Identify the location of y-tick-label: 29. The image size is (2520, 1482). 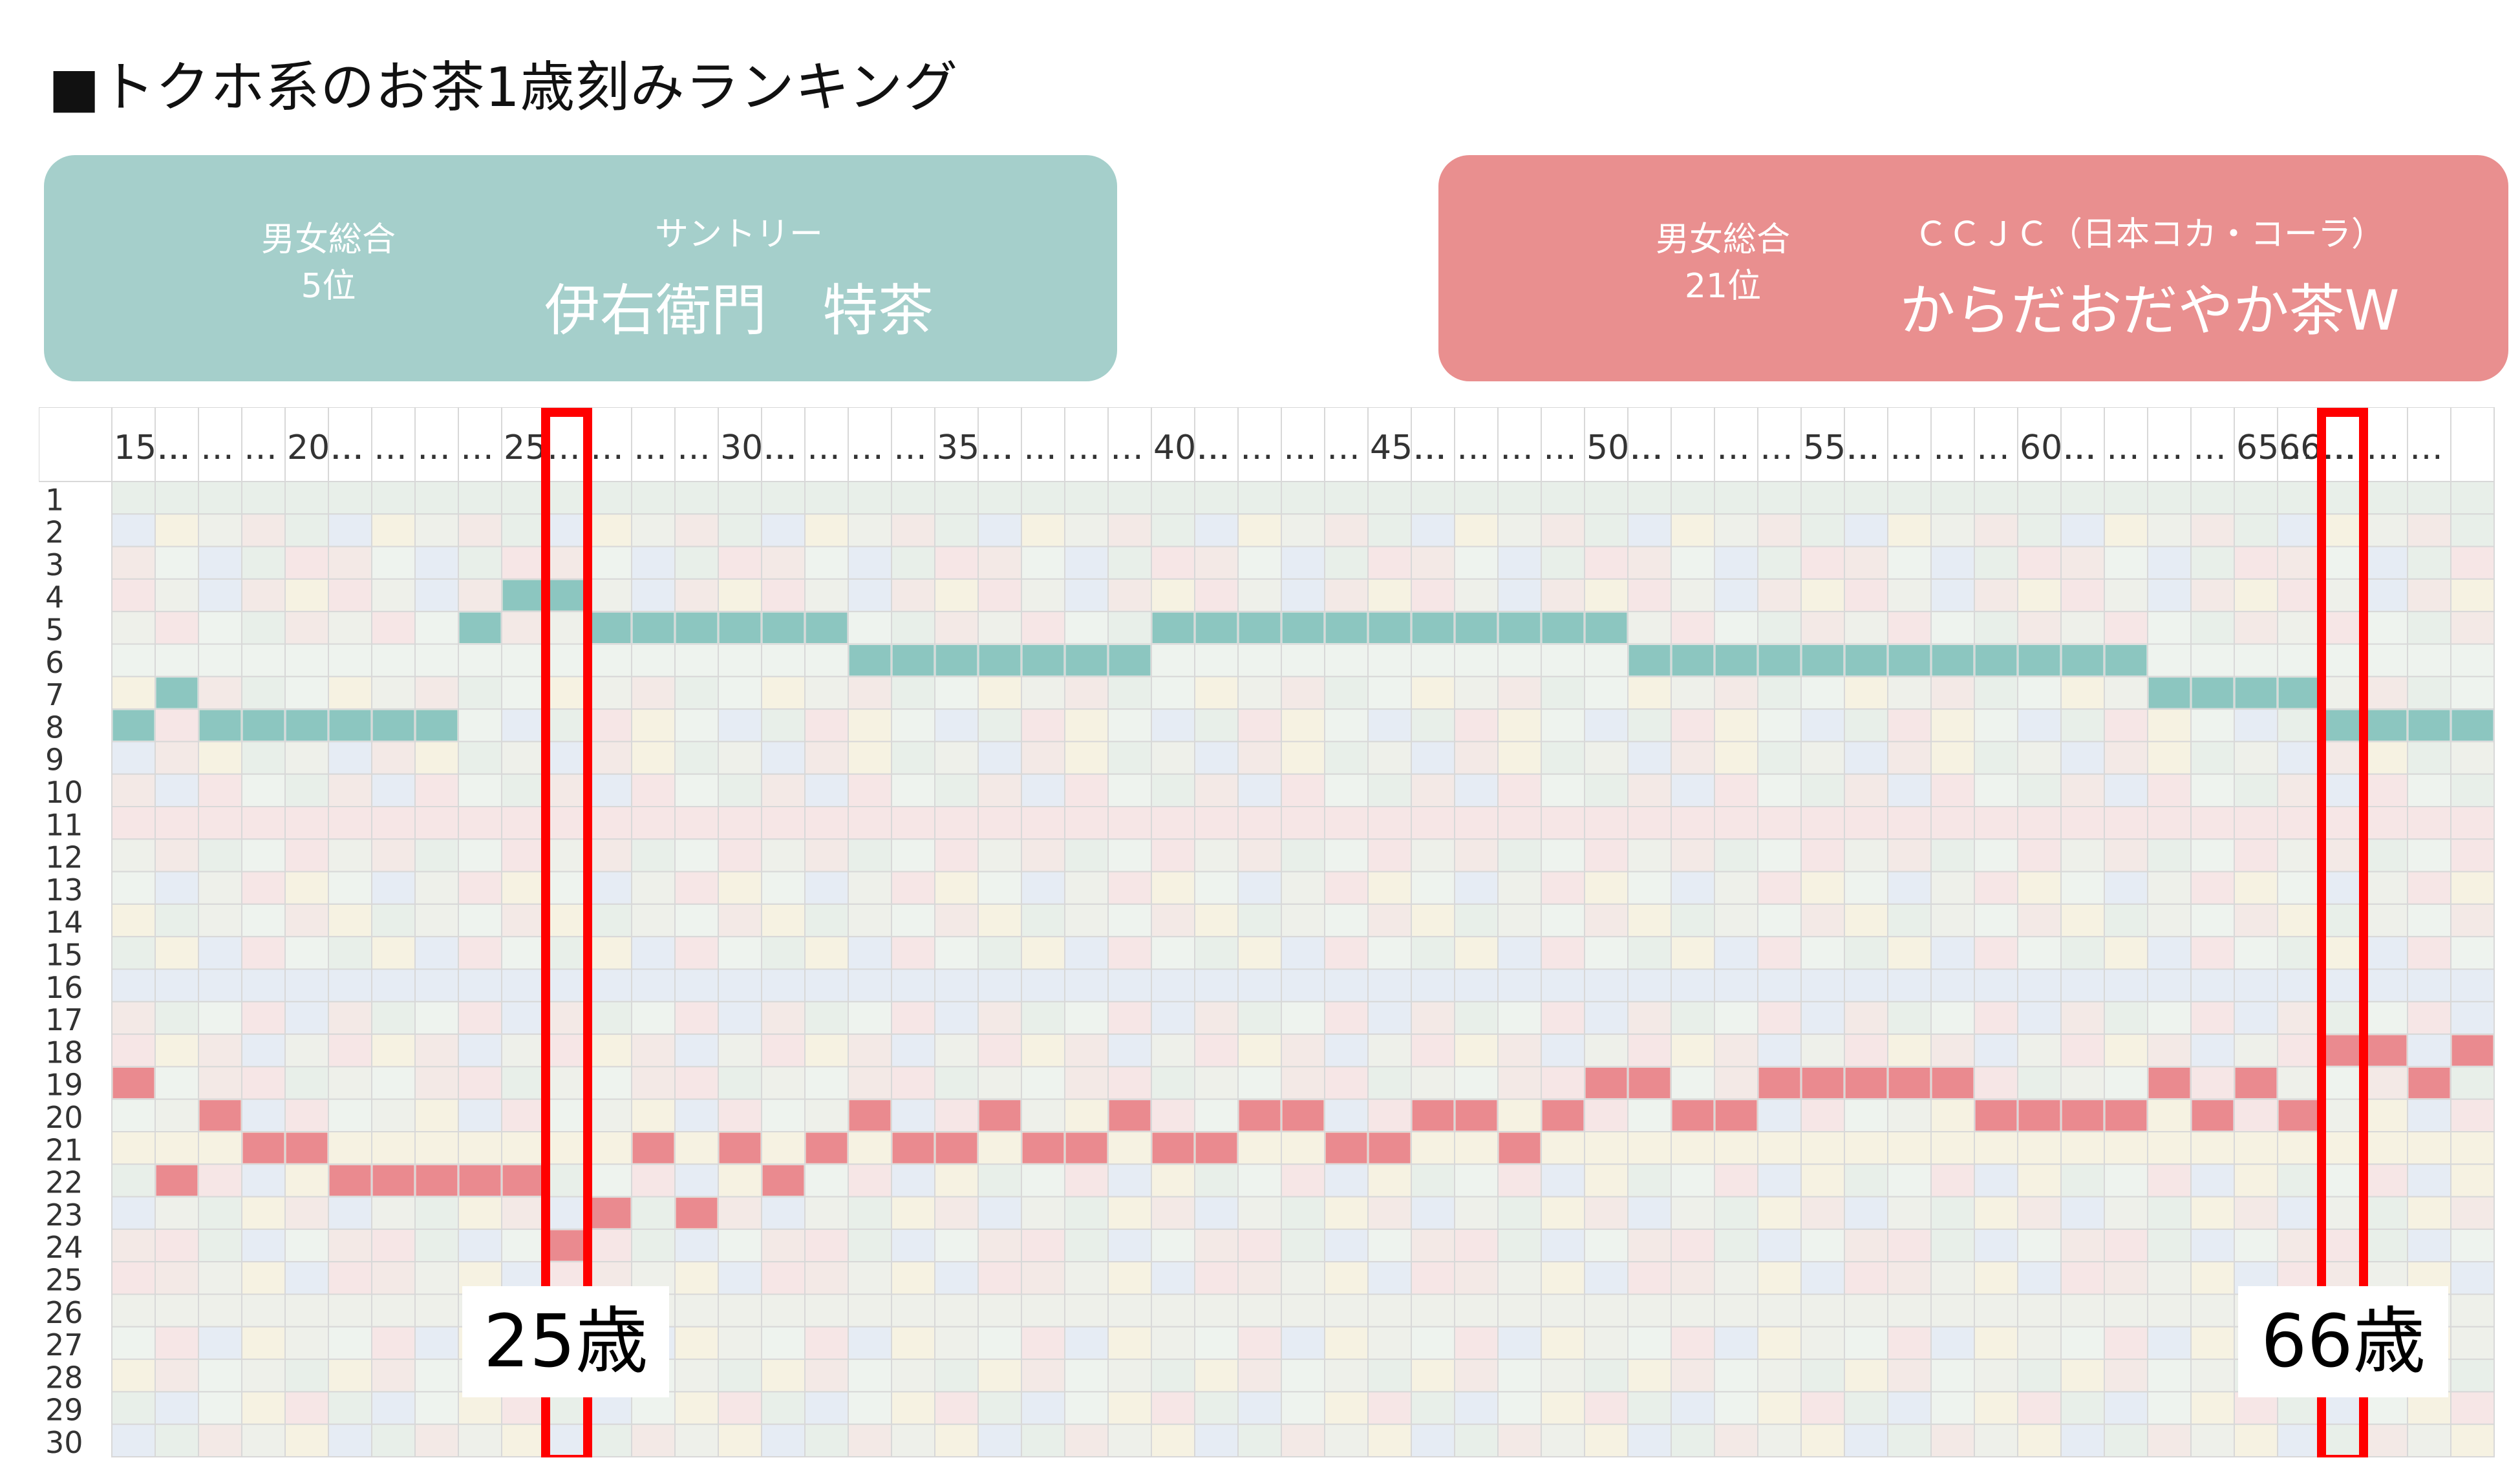
(64, 1410).